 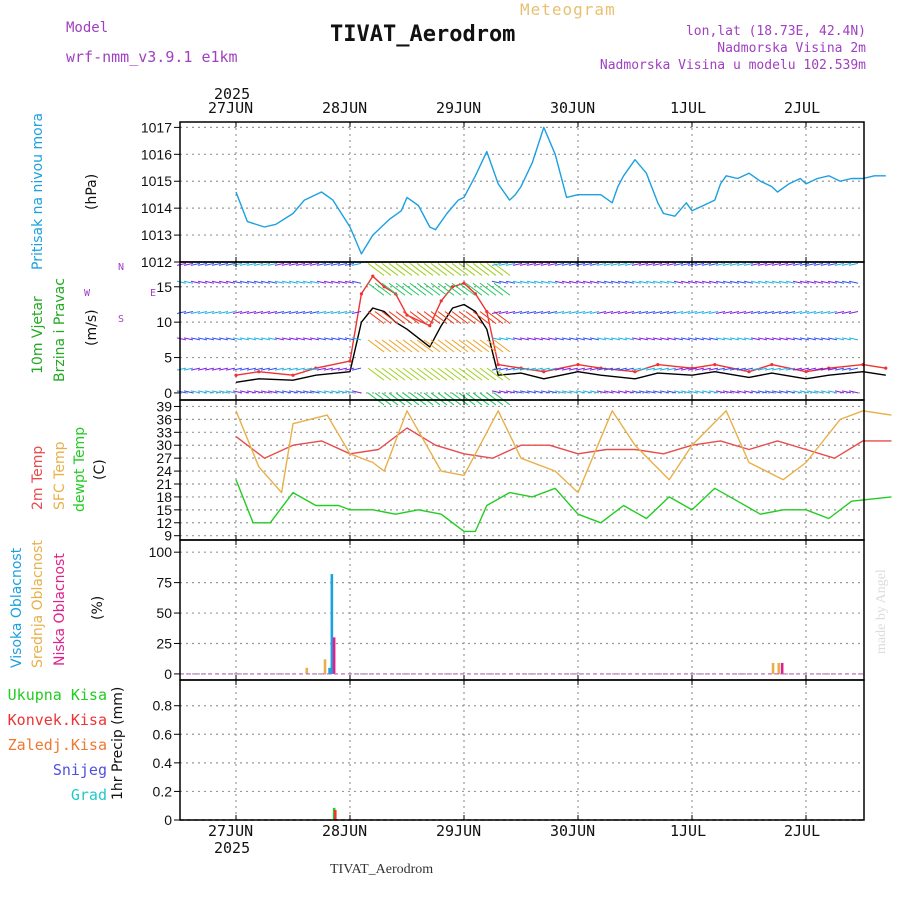 What do you see at coordinates (92, 191) in the screenshot?
I see `pressure-unit: (hPa)` at bounding box center [92, 191].